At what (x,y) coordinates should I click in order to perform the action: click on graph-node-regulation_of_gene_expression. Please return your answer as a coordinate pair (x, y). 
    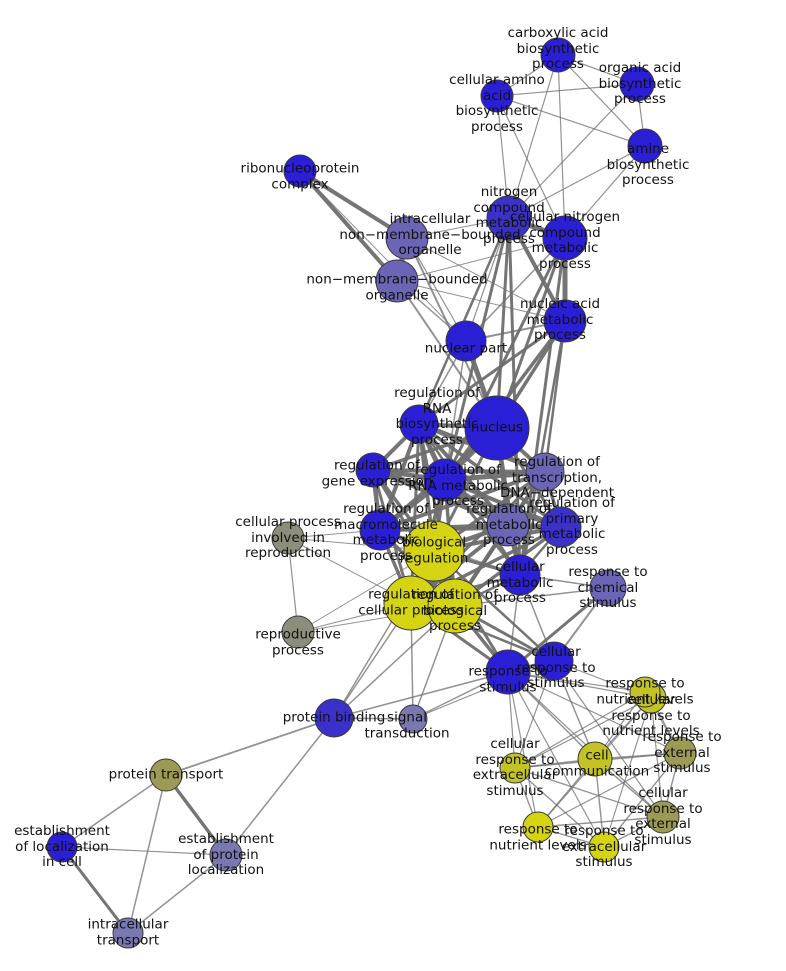
    Looking at the image, I should click on (373, 470).